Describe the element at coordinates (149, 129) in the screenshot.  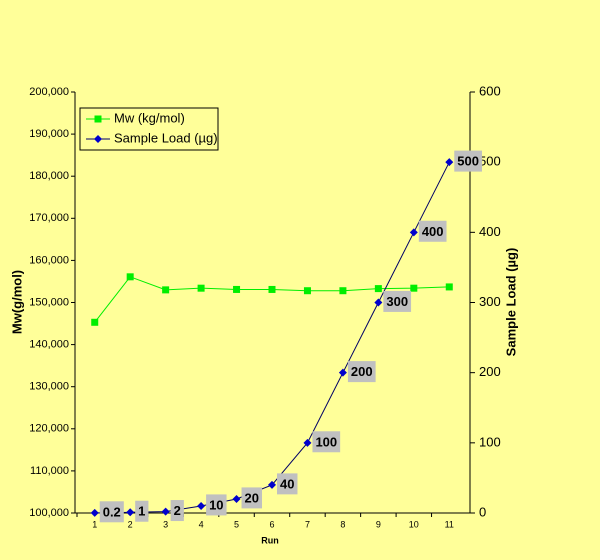
I see `legend-box` at that location.